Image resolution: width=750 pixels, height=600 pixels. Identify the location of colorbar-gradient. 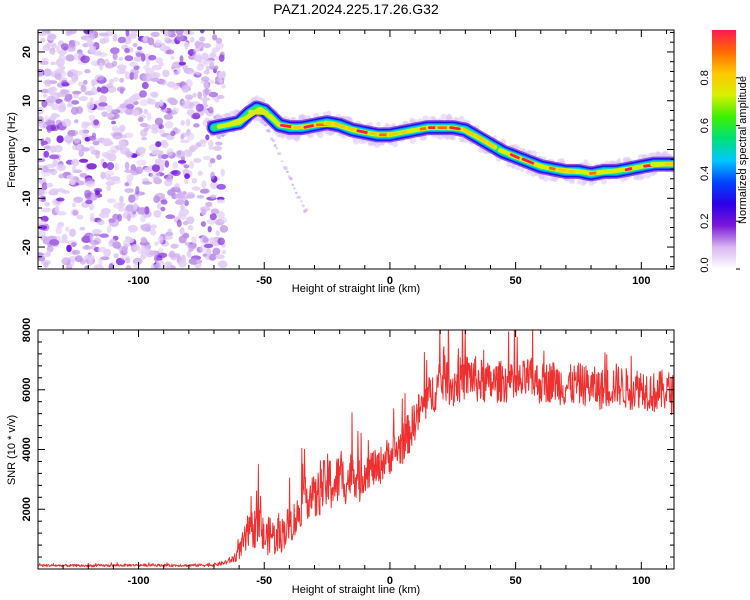
(724, 149).